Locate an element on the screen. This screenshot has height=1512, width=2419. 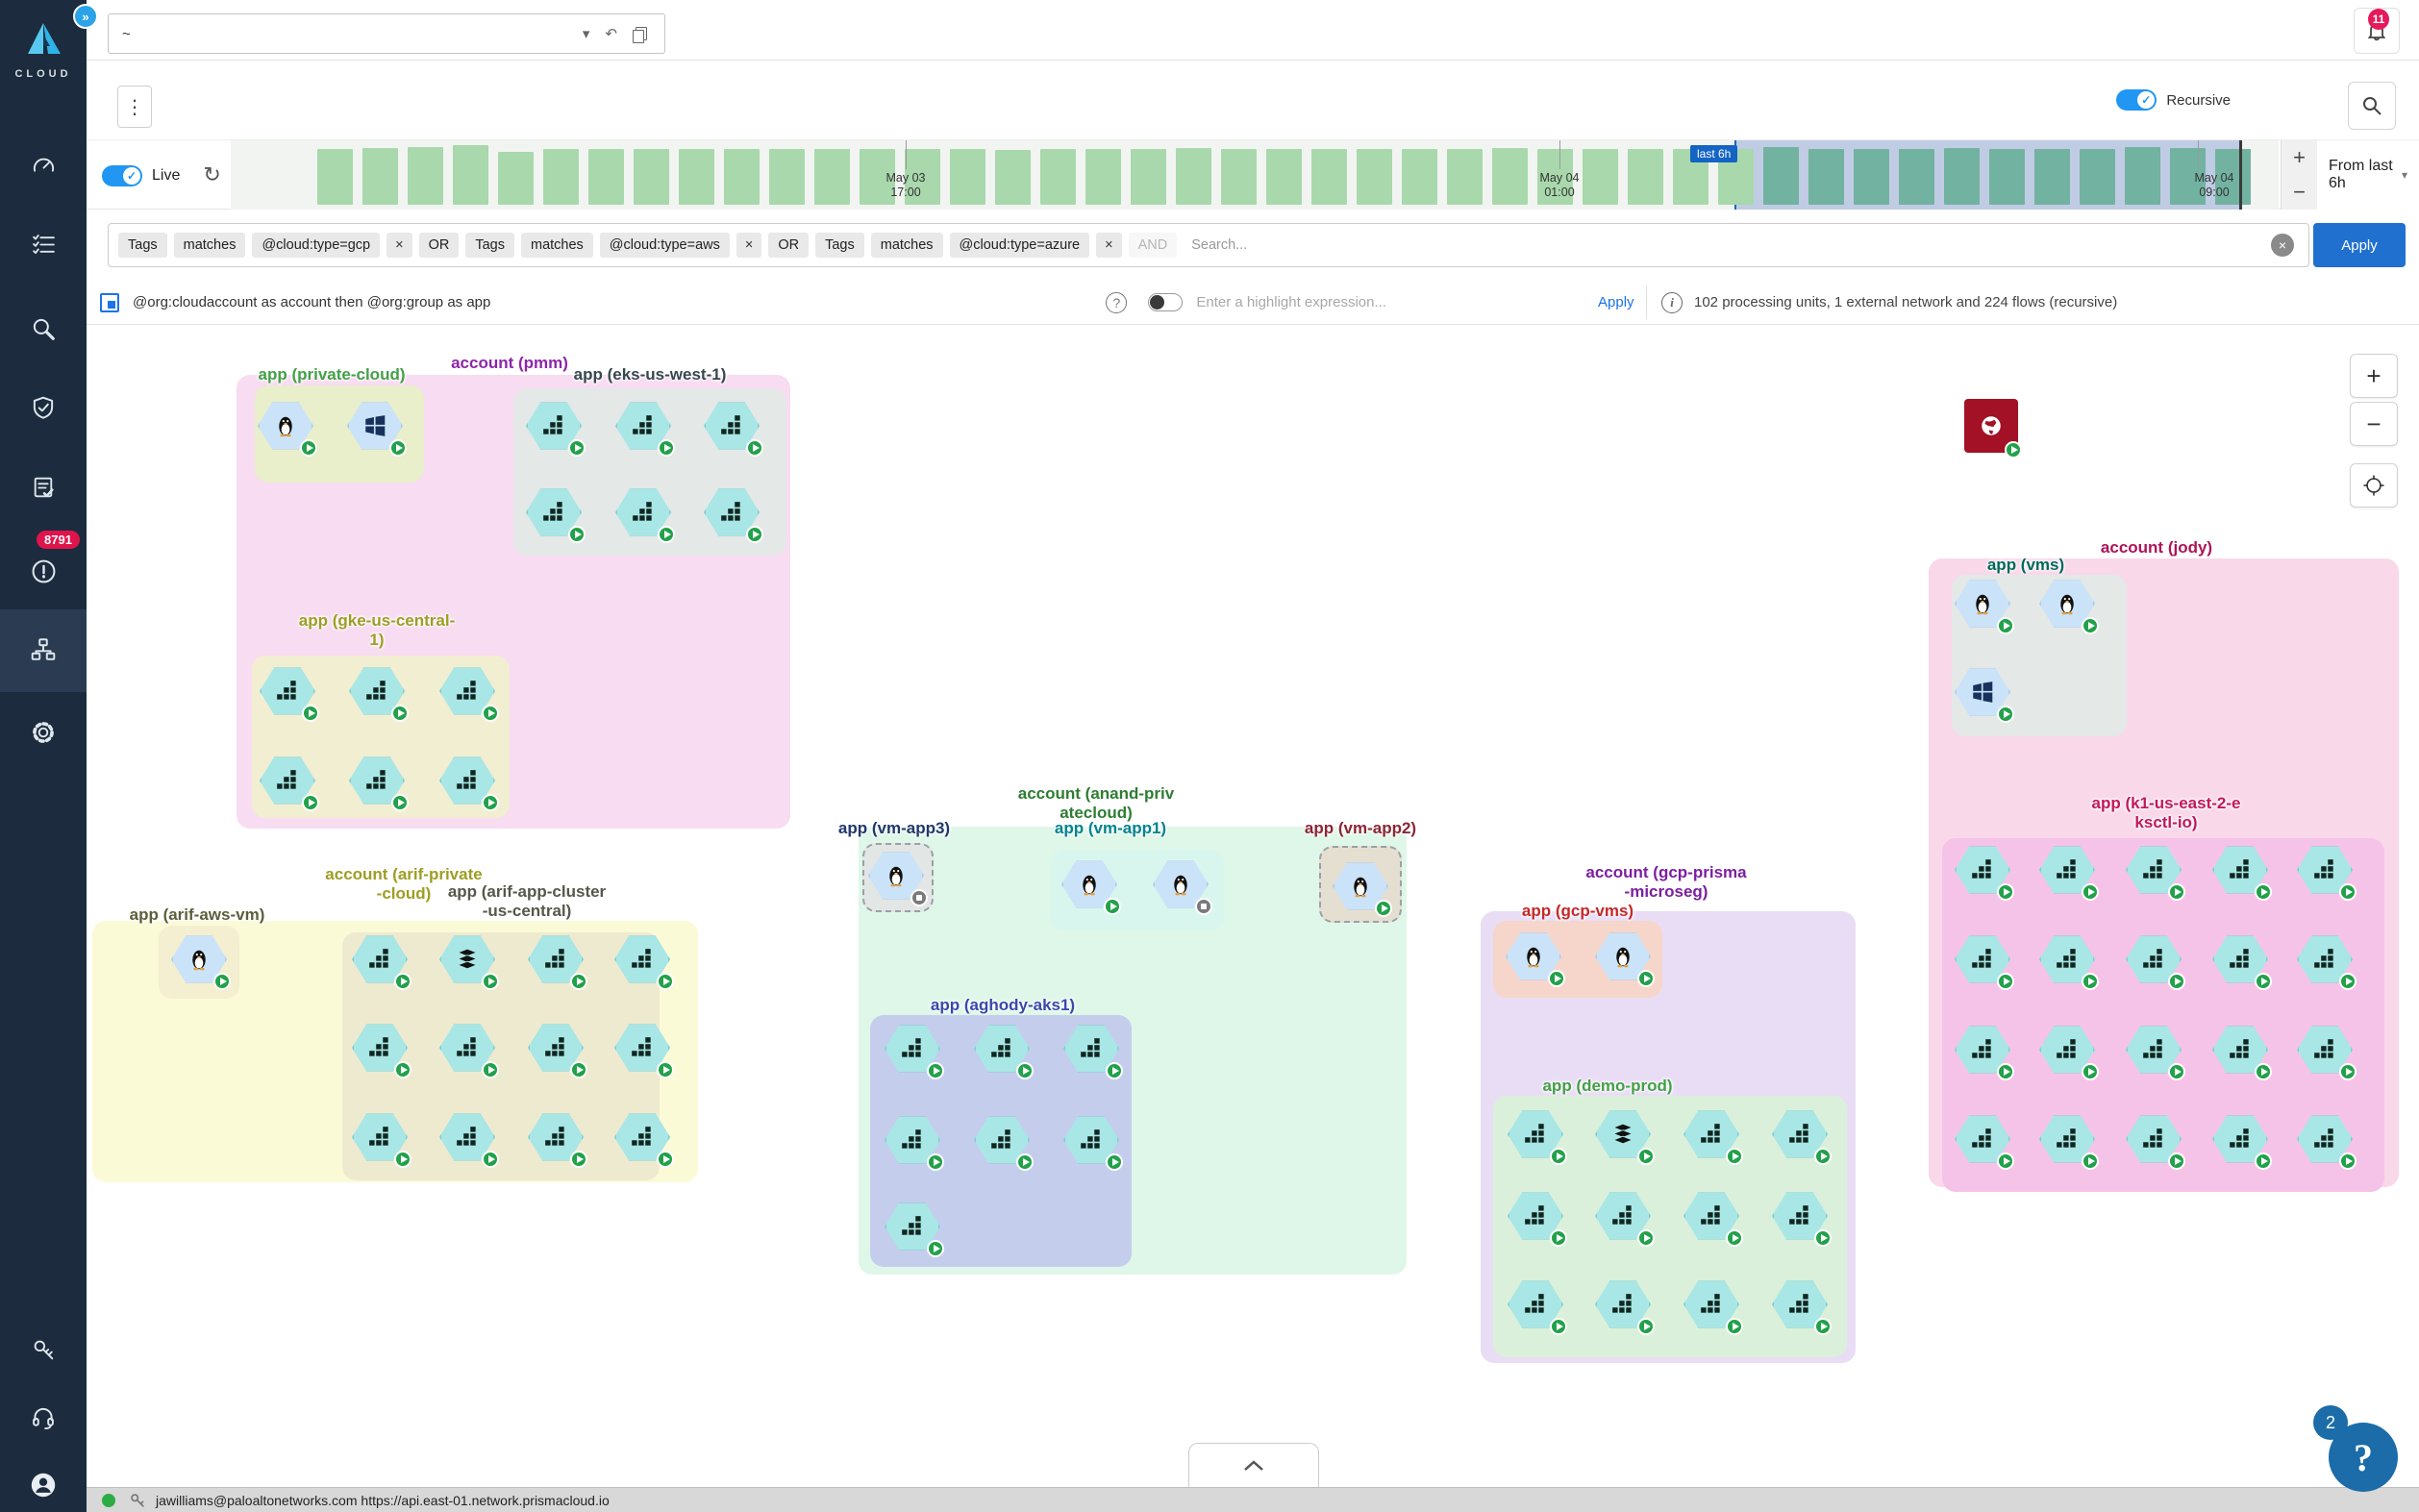
group-label: app (arif-aws-vm) is located at coordinates (197, 914).